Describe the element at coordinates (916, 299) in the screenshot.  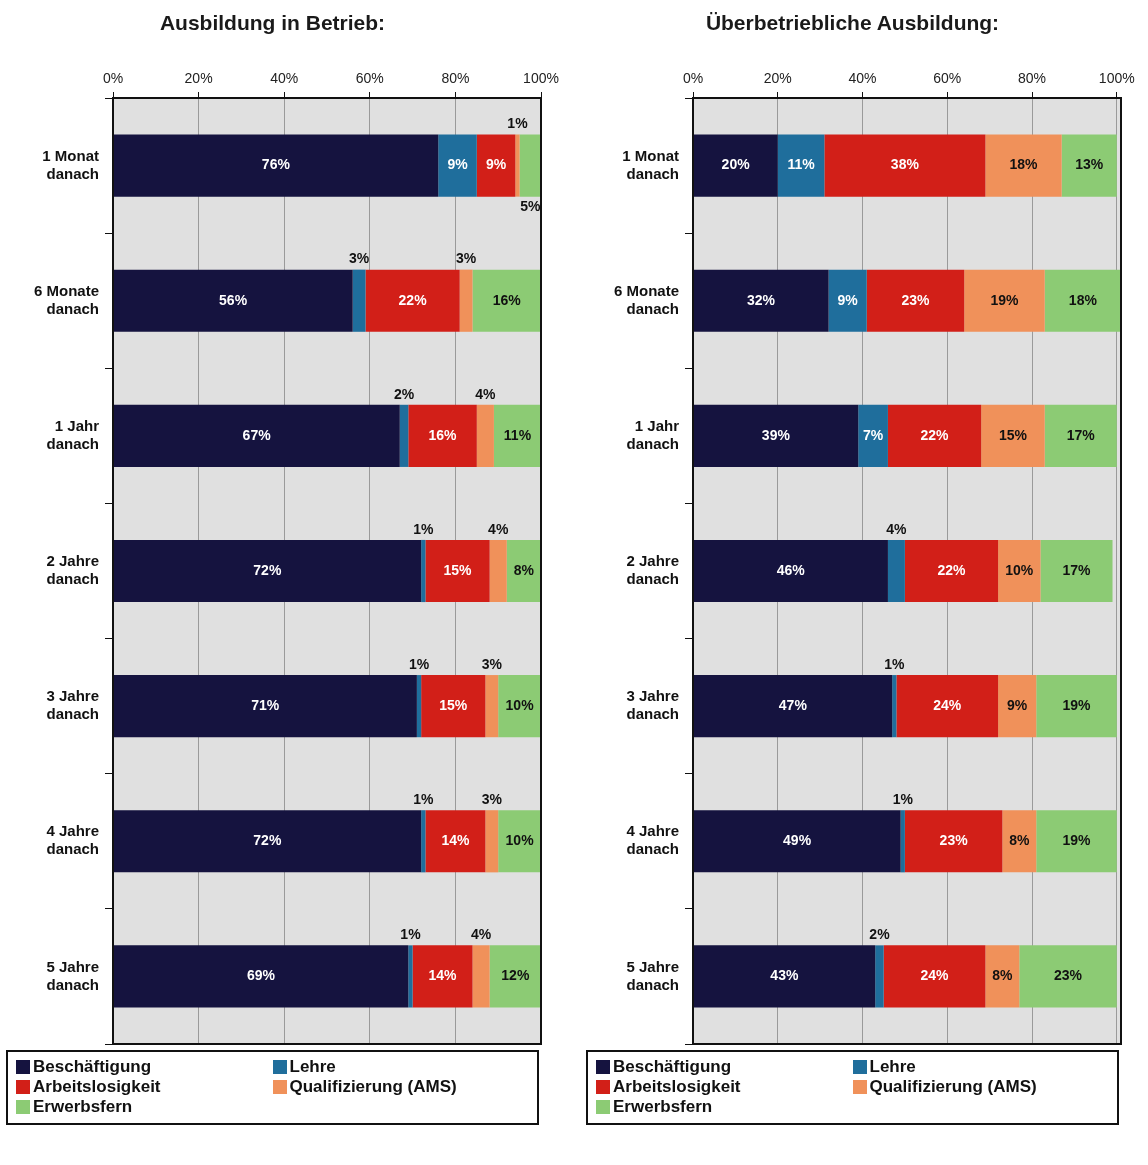
I see `data-label: 23%` at that location.